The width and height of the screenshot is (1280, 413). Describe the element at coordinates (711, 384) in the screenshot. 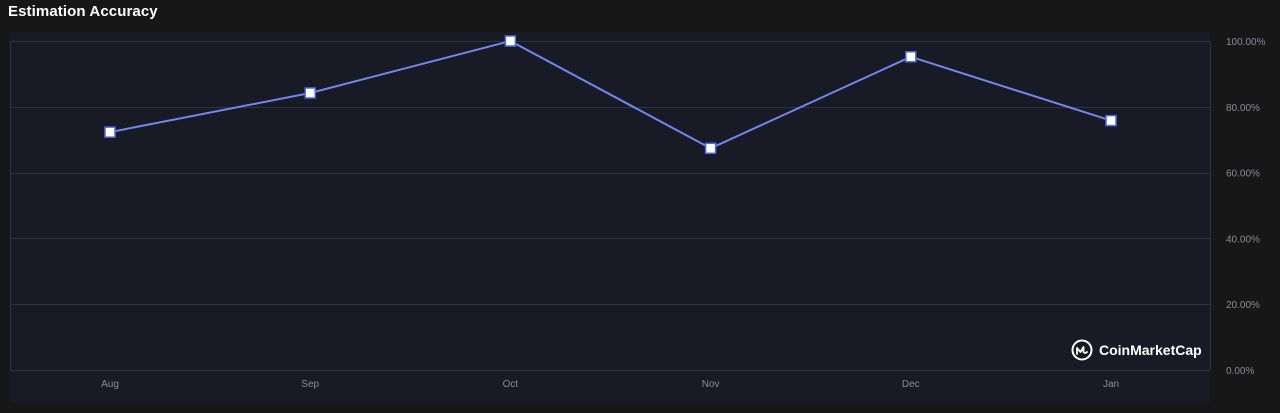

I see `x-tick-label: Nov` at that location.